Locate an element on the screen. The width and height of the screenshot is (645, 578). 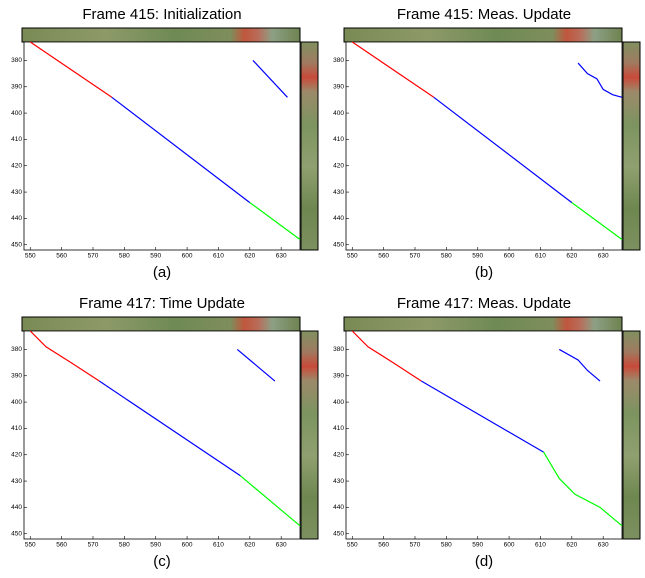
caption: (a) is located at coordinates (162, 272).